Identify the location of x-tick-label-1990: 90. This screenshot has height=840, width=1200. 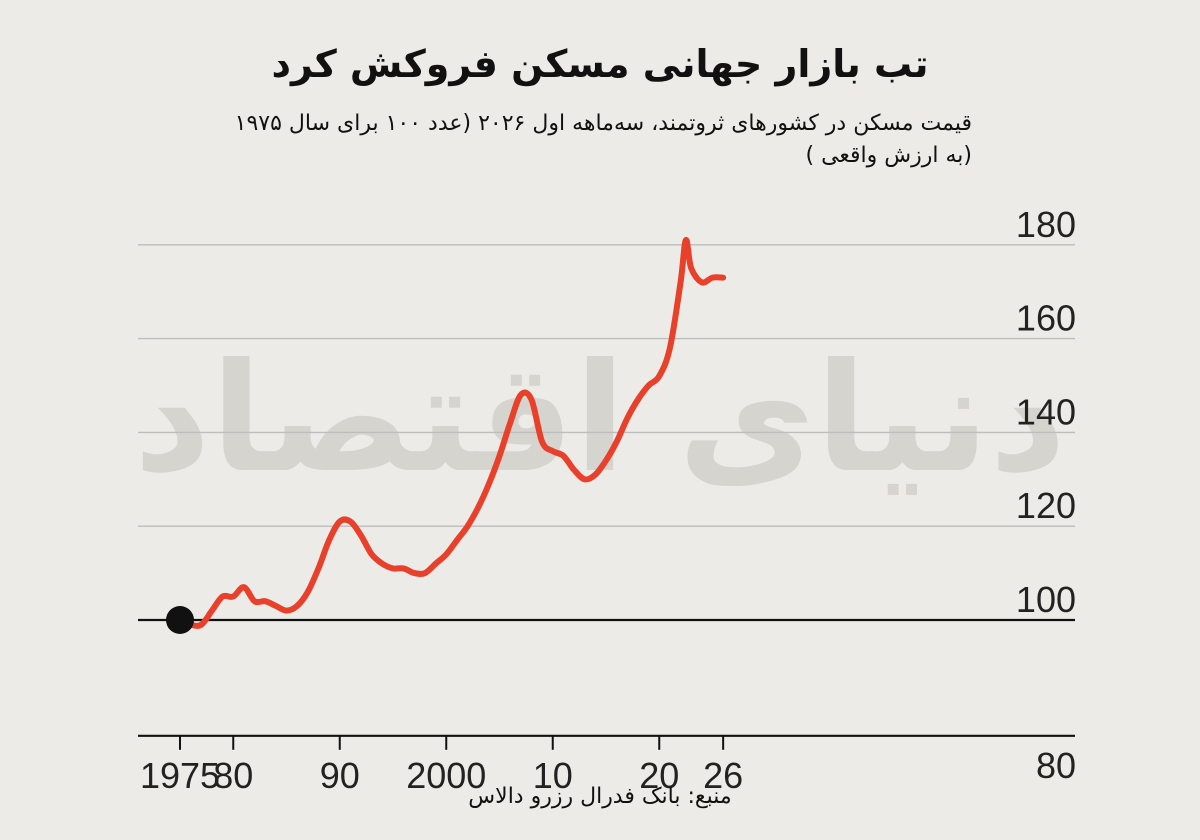
(340, 775).